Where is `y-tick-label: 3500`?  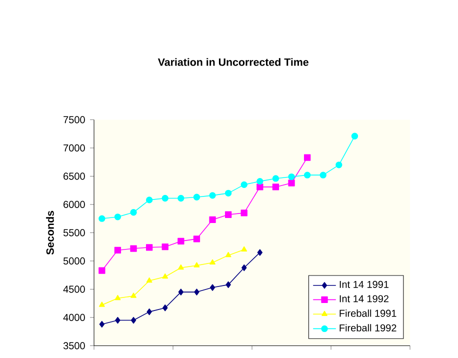
y-tick-label: 3500 is located at coordinates (74, 346).